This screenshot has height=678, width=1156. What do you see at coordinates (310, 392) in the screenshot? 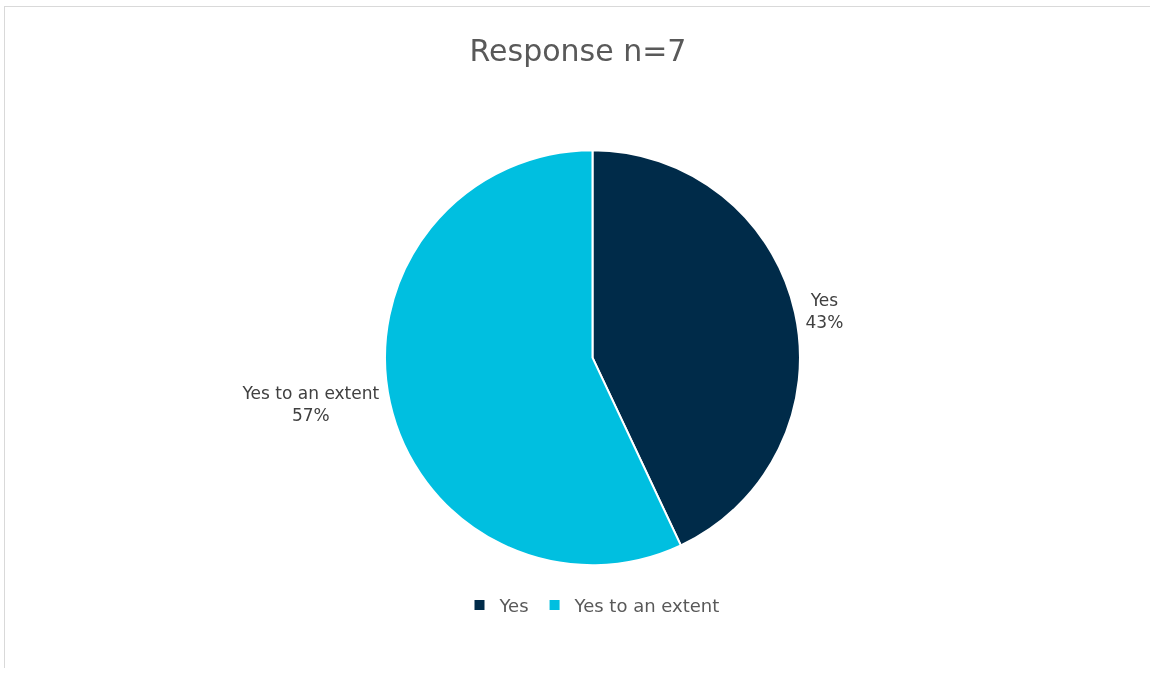
I see `slice-label: Yes to an extent` at bounding box center [310, 392].